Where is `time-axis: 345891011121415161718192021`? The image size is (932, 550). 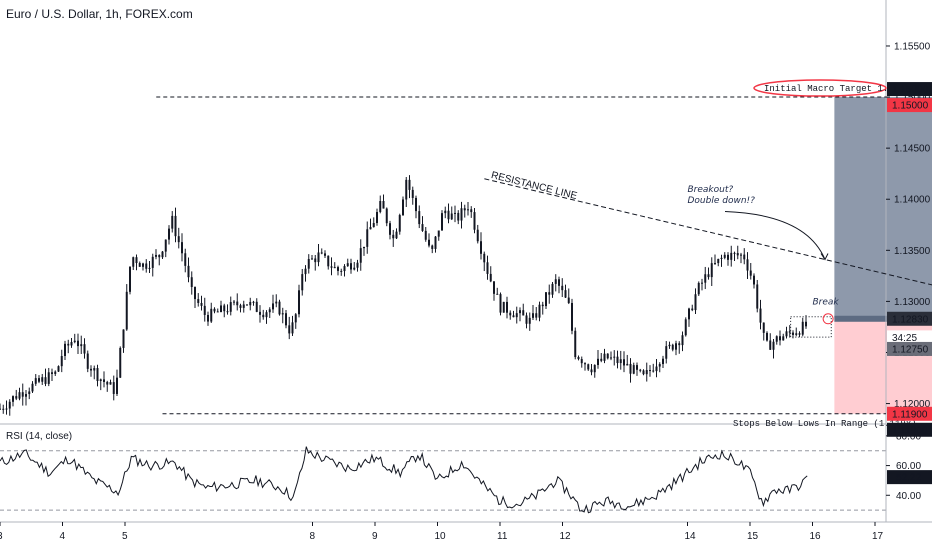
time-axis: 345891011121415161718192021 is located at coordinates (466, 531).